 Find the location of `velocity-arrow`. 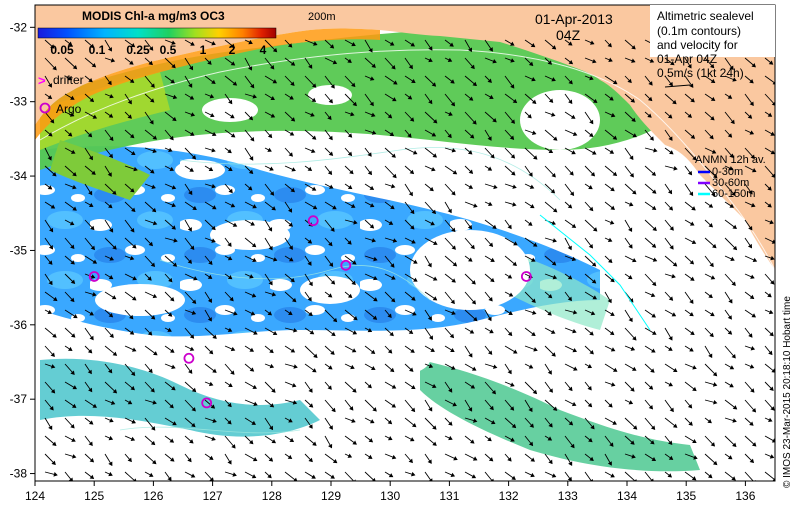

velocity-arrow is located at coordinates (588, 476).